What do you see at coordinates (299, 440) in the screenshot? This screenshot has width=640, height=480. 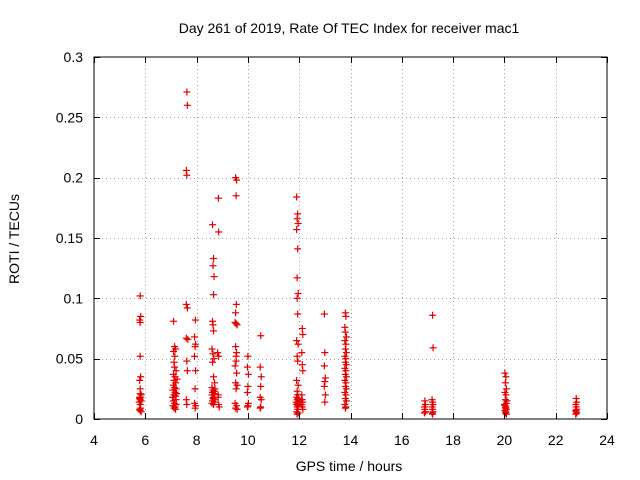 I see `x-tick-label: 12` at bounding box center [299, 440].